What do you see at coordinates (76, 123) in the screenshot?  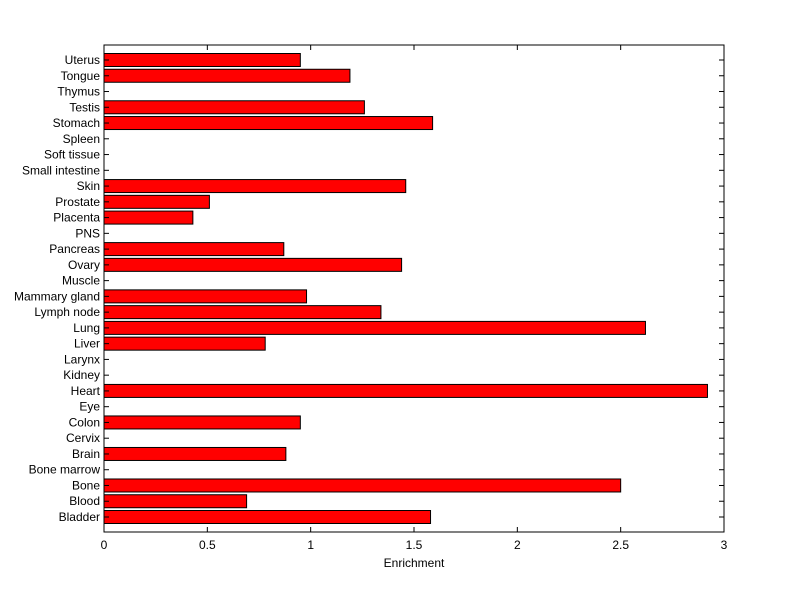 I see `y-tick-label: Stomach` at bounding box center [76, 123].